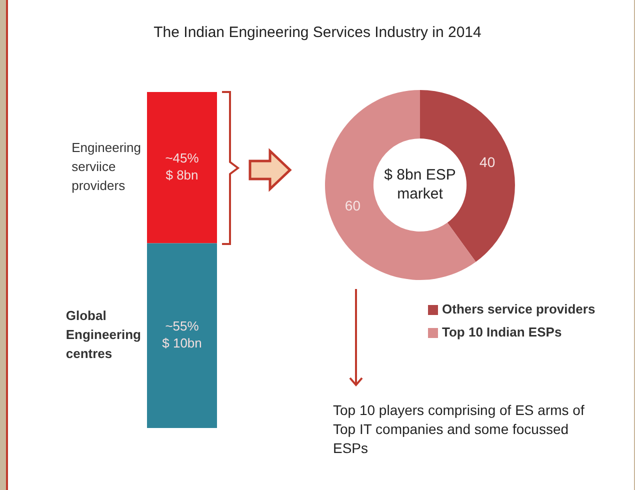 The height and width of the screenshot is (490, 635). Describe the element at coordinates (182, 166) in the screenshot. I see `data-label: ~45% $ 8bn` at that location.